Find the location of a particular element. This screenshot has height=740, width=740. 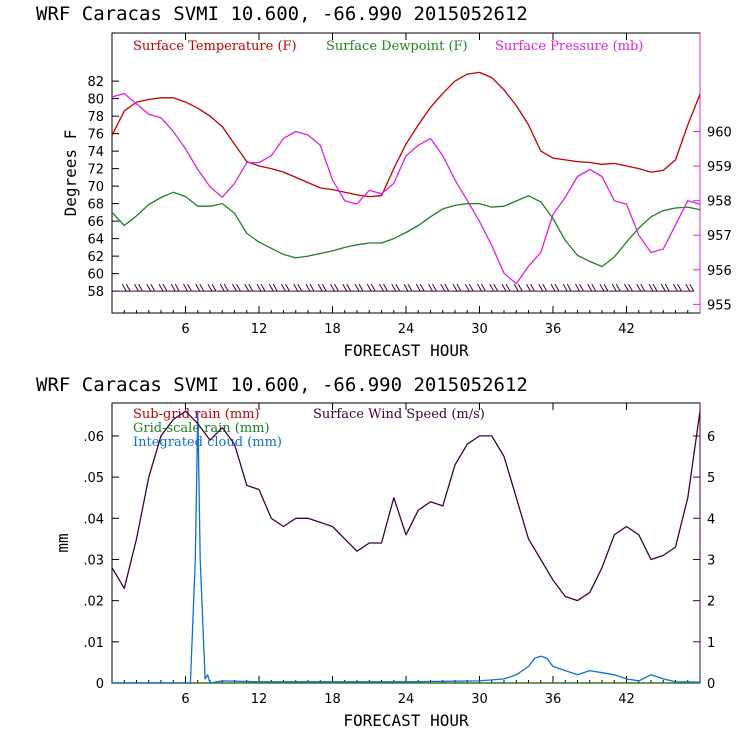

y-tick-label: .02 is located at coordinates (93, 602).